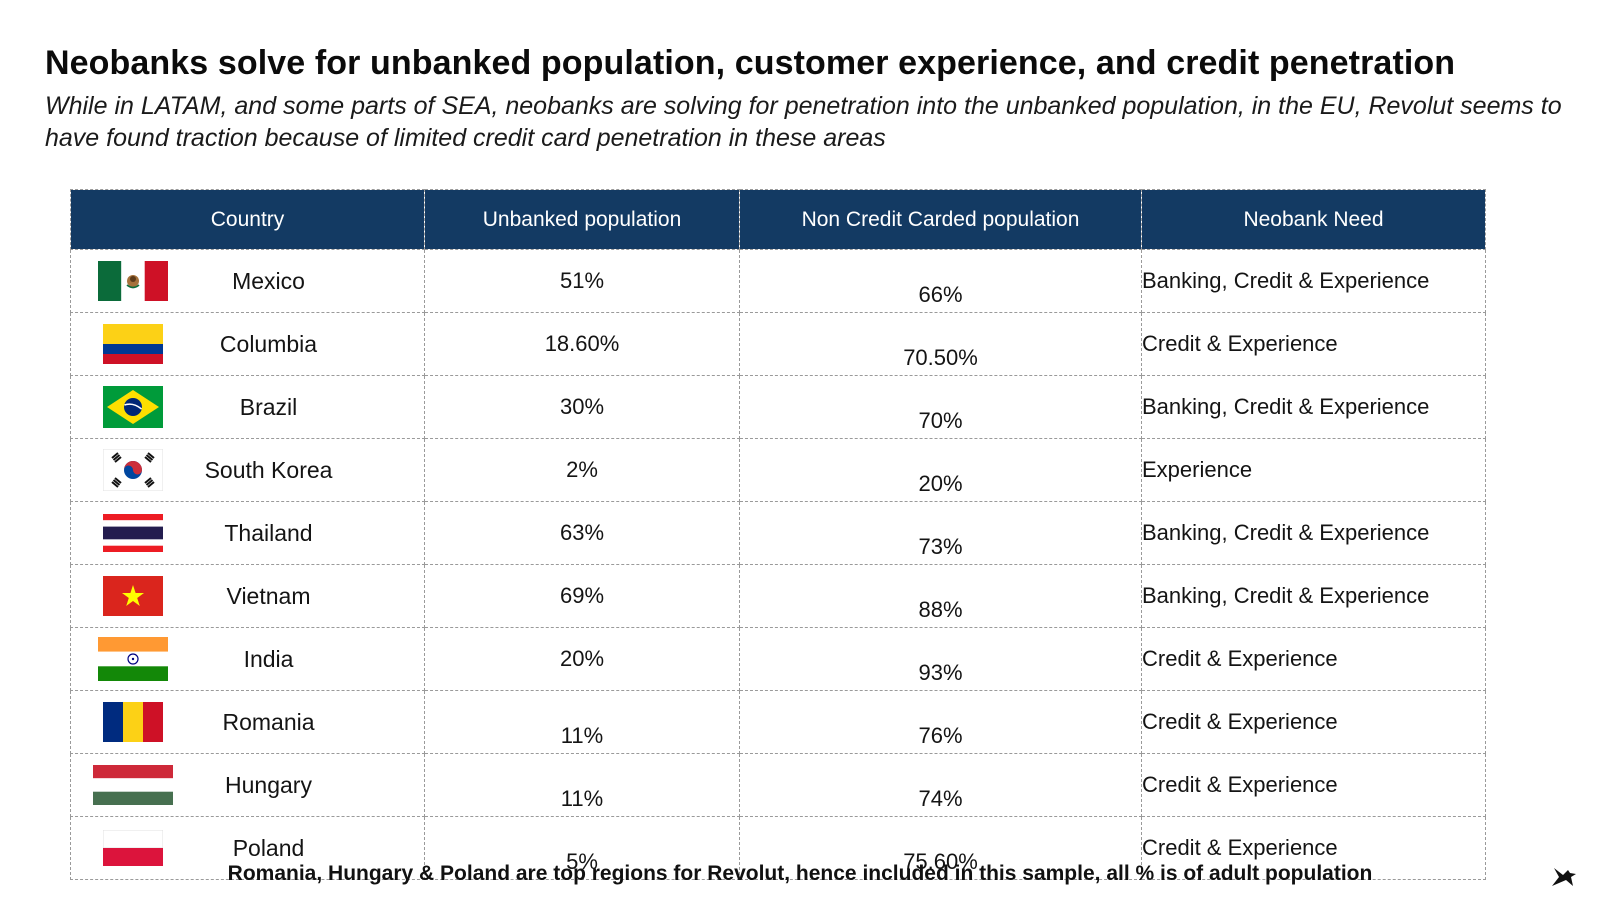 This screenshot has height=902, width=1600. I want to click on country-name: Thailand, so click(268, 532).